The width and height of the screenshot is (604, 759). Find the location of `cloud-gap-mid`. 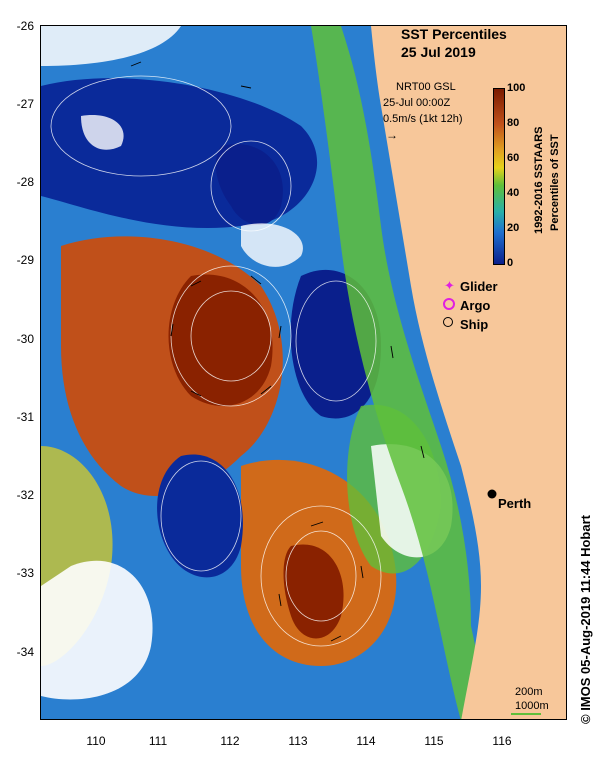

cloud-gap-mid is located at coordinates (272, 245).